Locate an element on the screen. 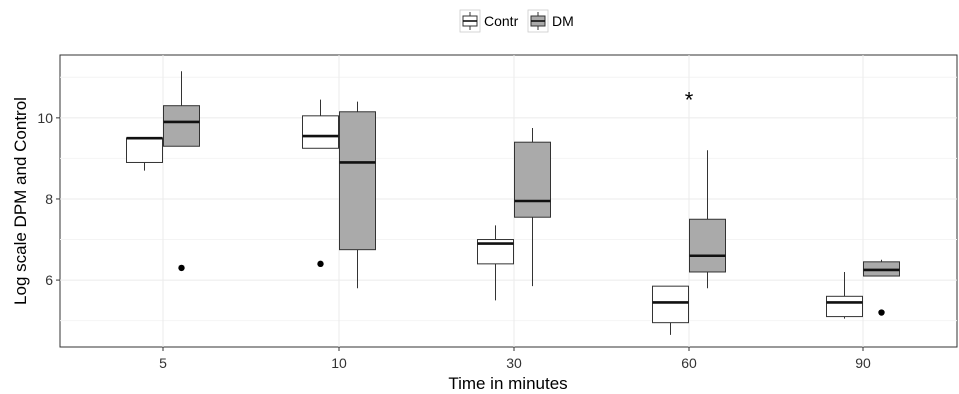  legend-item-dm: DM is located at coordinates (550, 21).